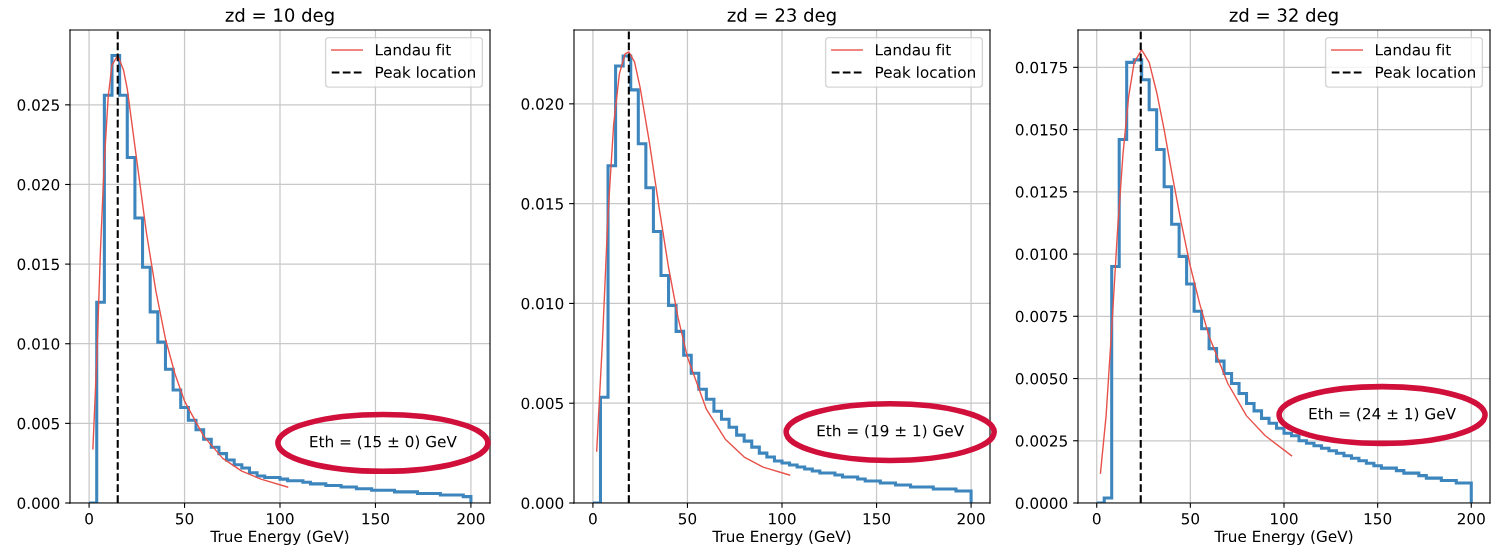  Describe the element at coordinates (1041, 67) in the screenshot. I see `y-tick-label: 0.0175` at that location.